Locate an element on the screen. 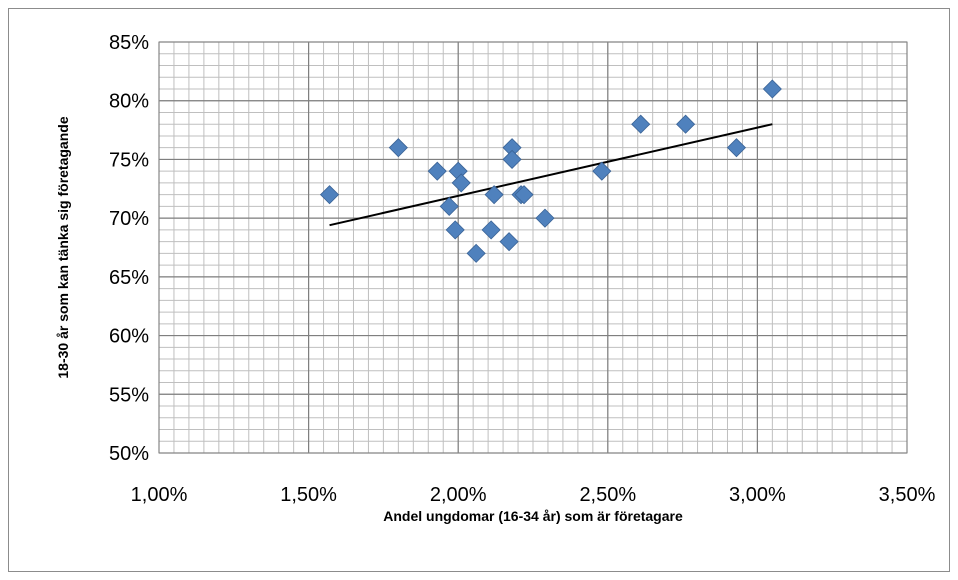 Image resolution: width=958 pixels, height=580 pixels. y-tick-label: 80% is located at coordinates (129, 102).